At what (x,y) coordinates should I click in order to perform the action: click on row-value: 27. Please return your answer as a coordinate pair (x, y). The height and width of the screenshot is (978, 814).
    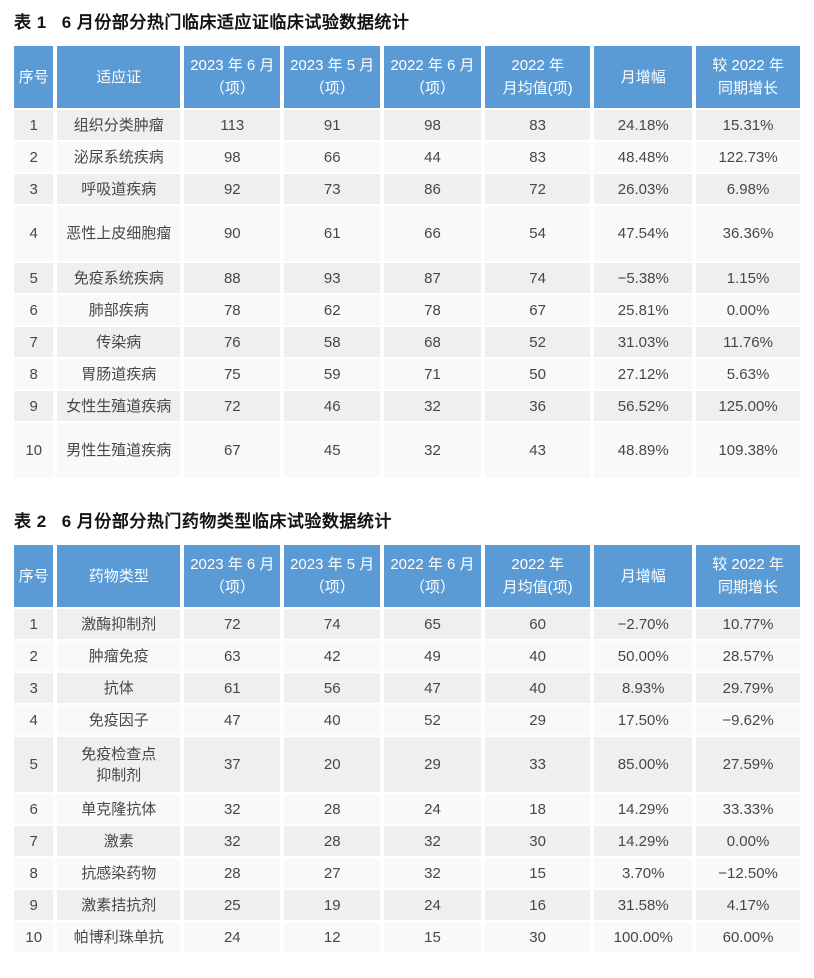
    Looking at the image, I should click on (332, 873).